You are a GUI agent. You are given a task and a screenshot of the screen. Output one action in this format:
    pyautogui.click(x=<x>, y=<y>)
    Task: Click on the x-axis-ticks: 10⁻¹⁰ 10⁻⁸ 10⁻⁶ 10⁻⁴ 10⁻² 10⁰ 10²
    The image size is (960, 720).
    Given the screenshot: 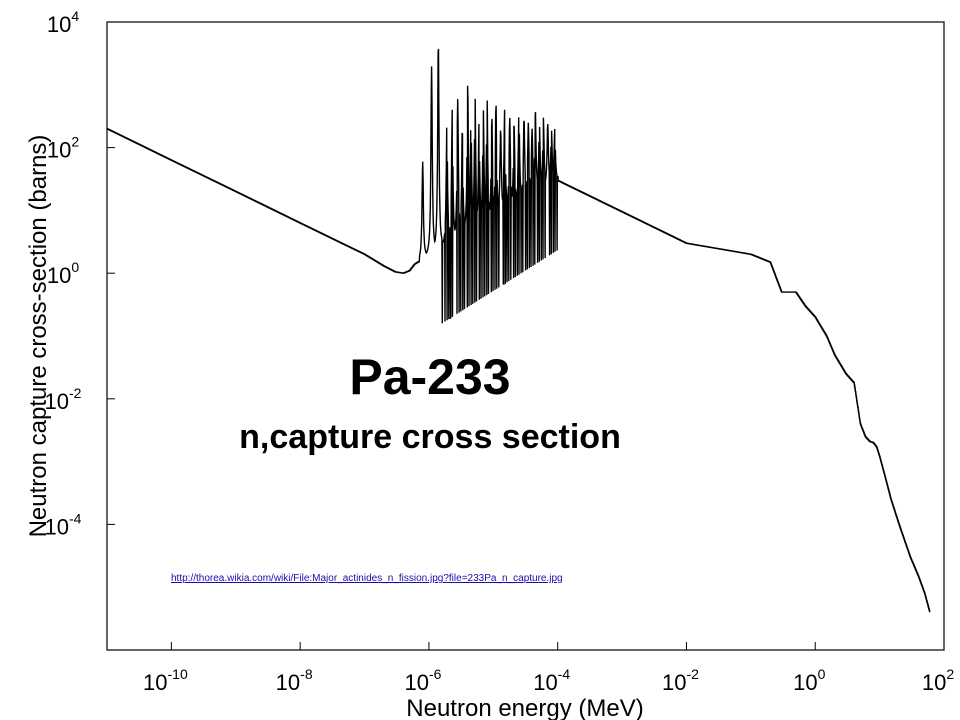 What is the action you would take?
    pyautogui.click(x=548, y=668)
    